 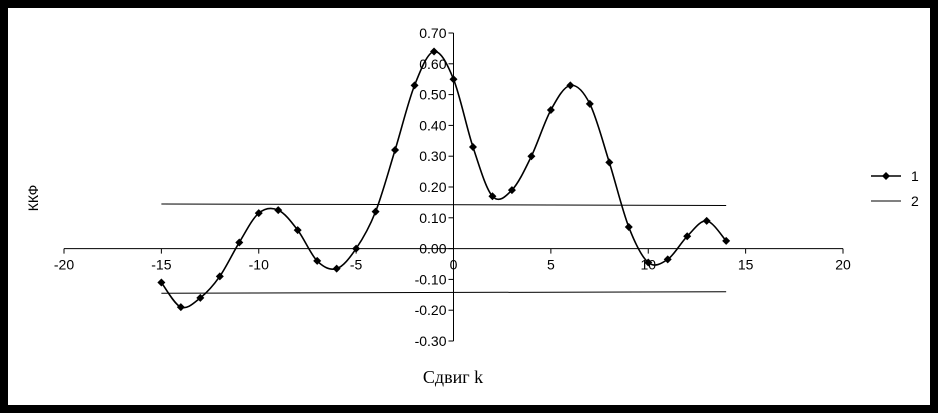 What do you see at coordinates (453, 377) in the screenshot?
I see `x-axis-label: Сдвиг k` at bounding box center [453, 377].